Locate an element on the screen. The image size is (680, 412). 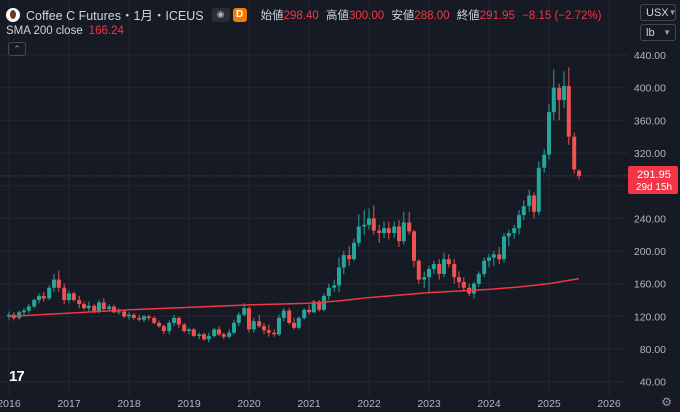
tradingview-logo-icon: 17 is located at coordinates (17, 376).